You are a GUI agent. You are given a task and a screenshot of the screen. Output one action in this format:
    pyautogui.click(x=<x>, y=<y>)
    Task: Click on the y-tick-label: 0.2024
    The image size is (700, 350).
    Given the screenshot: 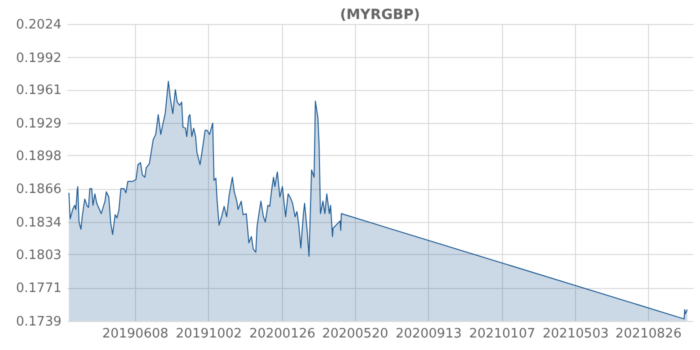 What is the action you would take?
    pyautogui.click(x=39, y=25)
    